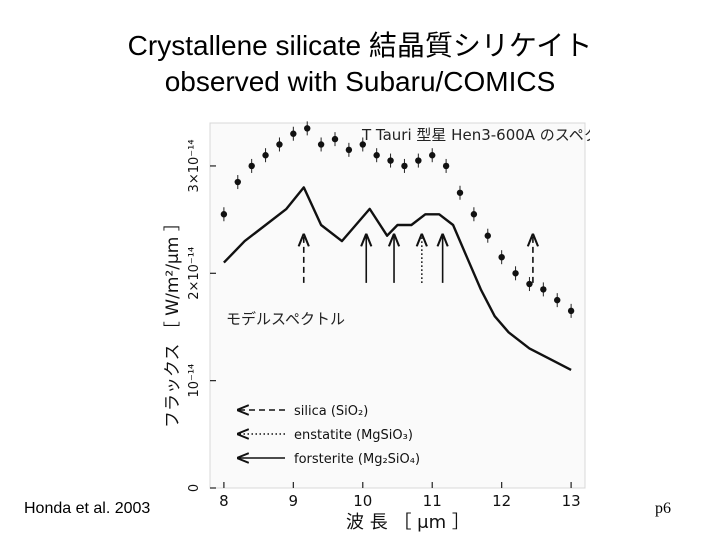 Image resolution: width=720 pixels, height=540 pixels. What do you see at coordinates (194, 488) in the screenshot?
I see `y-tick-label: 0` at bounding box center [194, 488].